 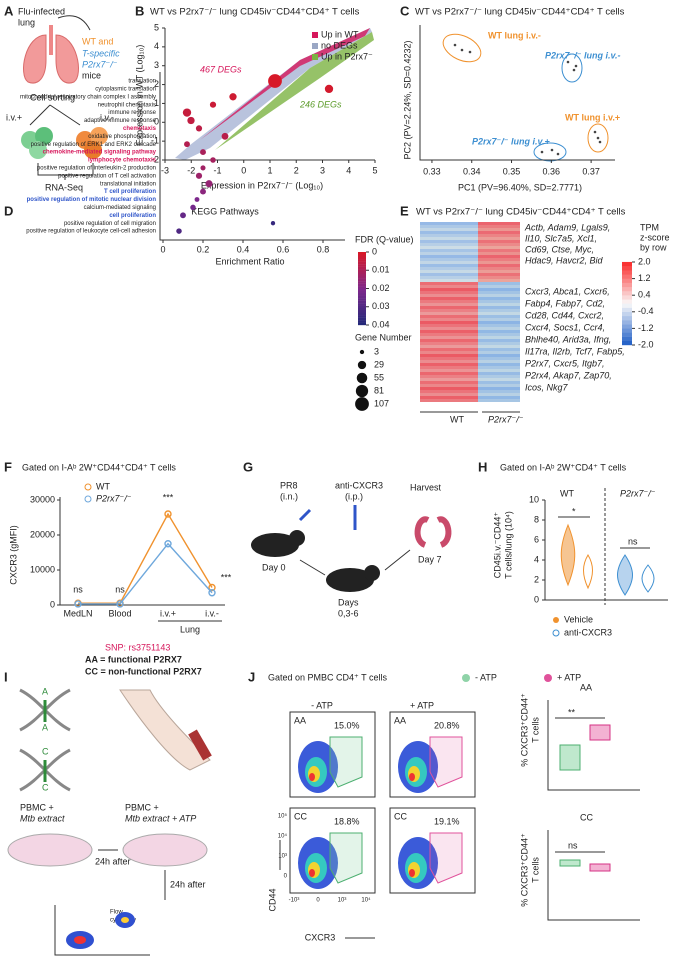 What do you see at coordinates (42, 818) in the screenshot?
I see `text: Mtb extract` at bounding box center [42, 818].